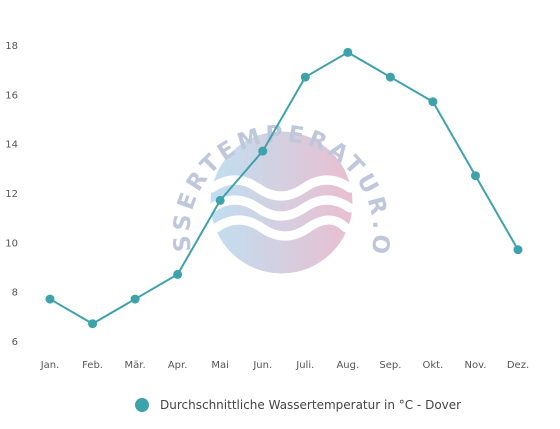 Image resolution: width=560 pixels, height=429 pixels. Describe the element at coordinates (15, 293) in the screenshot. I see `y-tick-label: 8` at that location.